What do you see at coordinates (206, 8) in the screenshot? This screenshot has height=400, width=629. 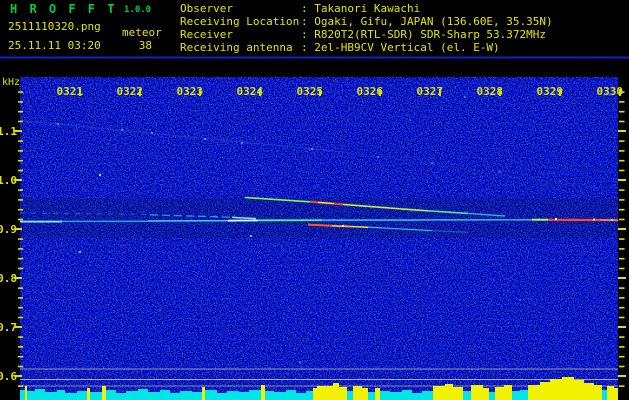 I see `info-label: Observer` at bounding box center [206, 8].